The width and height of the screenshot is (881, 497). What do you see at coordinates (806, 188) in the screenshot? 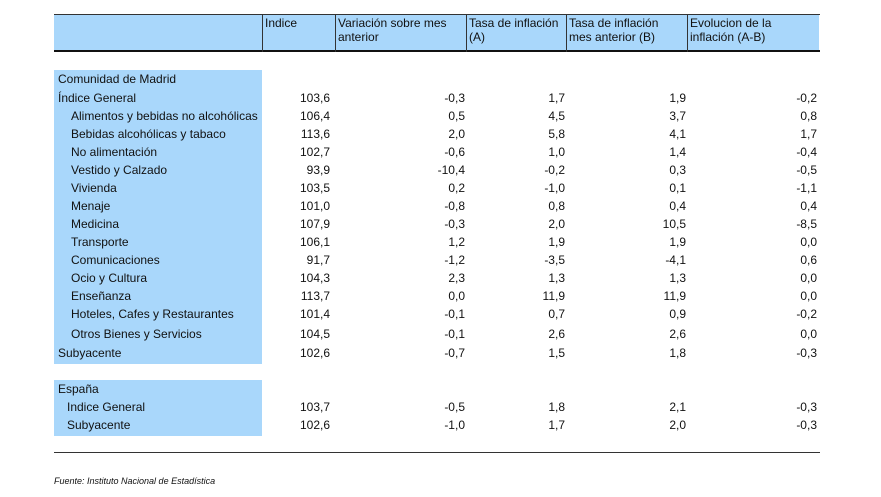
I see `cell-evolucion: -1,1` at bounding box center [806, 188].